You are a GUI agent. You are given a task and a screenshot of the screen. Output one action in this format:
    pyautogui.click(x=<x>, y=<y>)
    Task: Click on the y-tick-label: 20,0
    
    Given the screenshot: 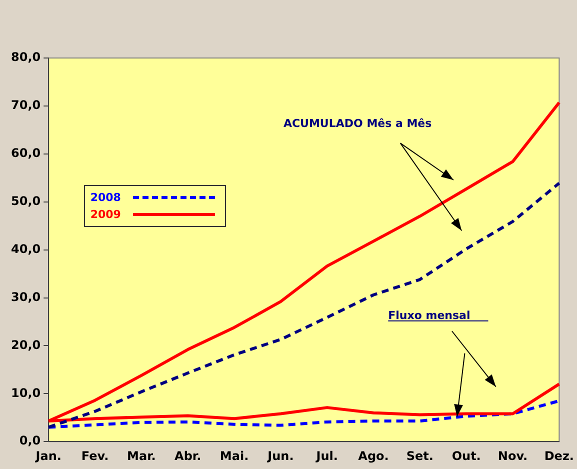 What is the action you would take?
    pyautogui.click(x=26, y=345)
    